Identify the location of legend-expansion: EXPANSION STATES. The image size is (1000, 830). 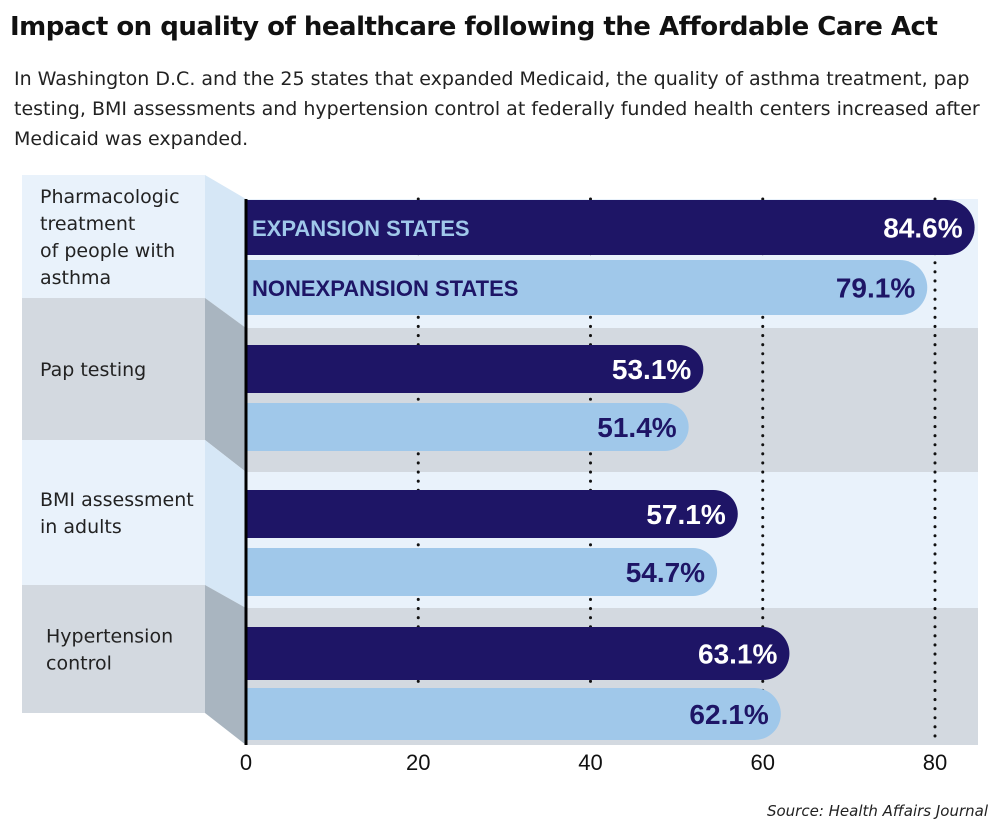
(361, 228).